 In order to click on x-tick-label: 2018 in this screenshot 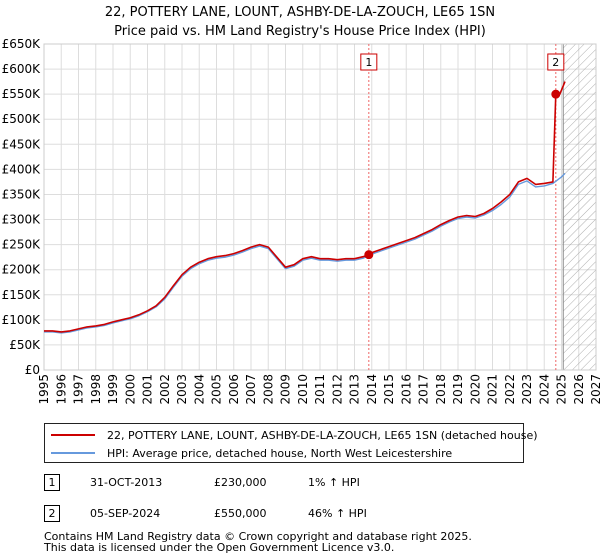, I will do `click(441, 389)`.